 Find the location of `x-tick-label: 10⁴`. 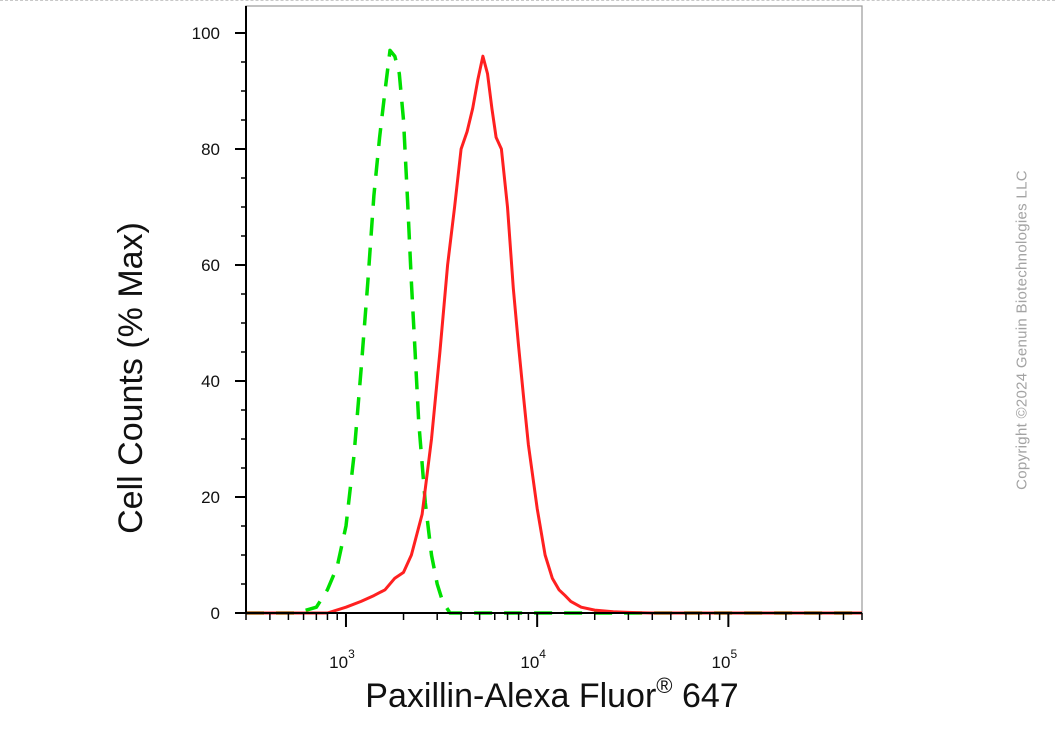

x-tick-label: 10⁴ is located at coordinates (533, 659).